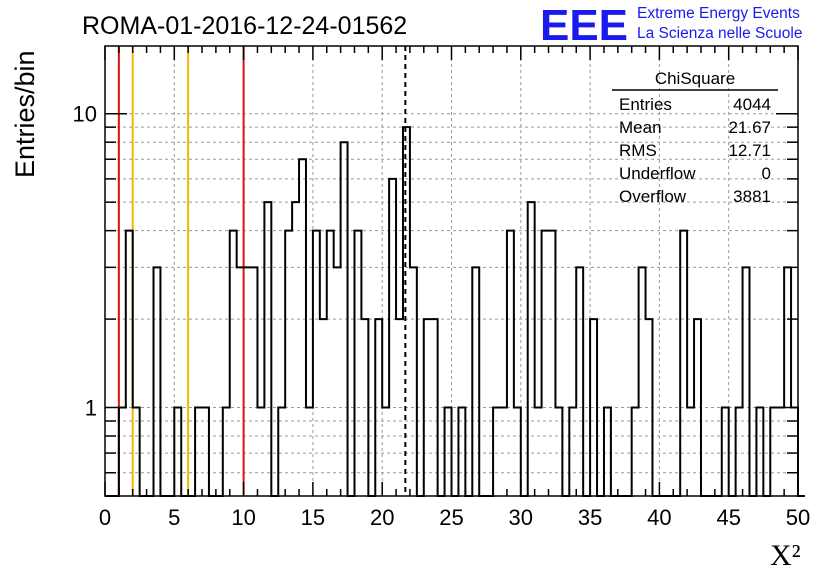 Image resolution: width=836 pixels, height=572 pixels. I want to click on x-axis-label: X², so click(785, 555).